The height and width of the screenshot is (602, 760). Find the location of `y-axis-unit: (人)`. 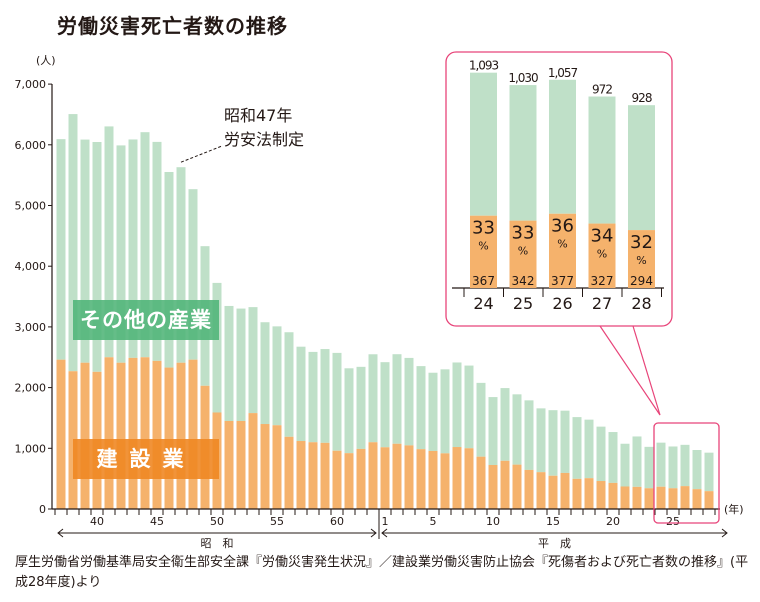

y-axis-unit: (人) is located at coordinates (46, 60).